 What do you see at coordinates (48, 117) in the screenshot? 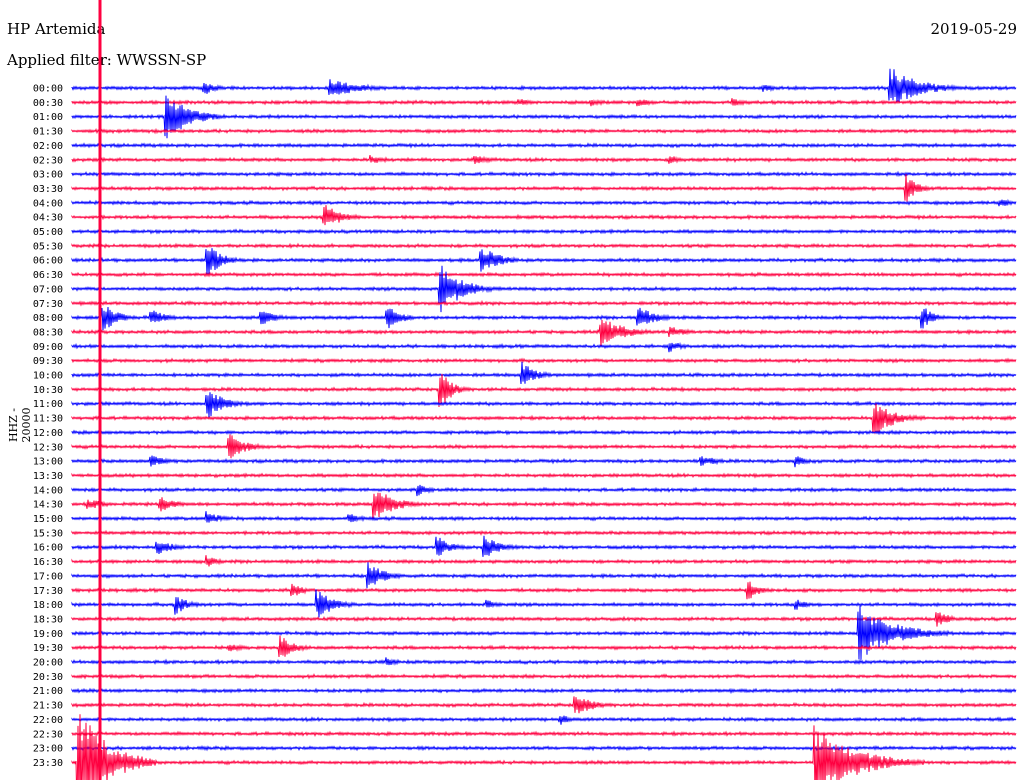
I see `row-time-label: 01:00` at bounding box center [48, 117].